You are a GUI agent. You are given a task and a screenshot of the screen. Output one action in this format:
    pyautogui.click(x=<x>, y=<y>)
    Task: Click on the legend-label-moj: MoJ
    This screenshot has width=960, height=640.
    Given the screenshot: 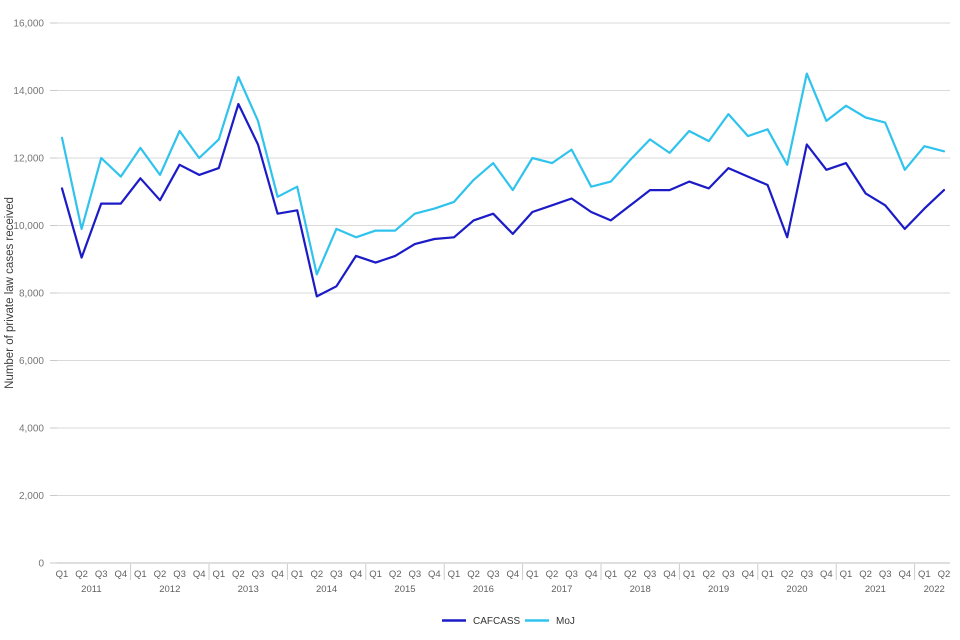 What is the action you would take?
    pyautogui.click(x=565, y=621)
    